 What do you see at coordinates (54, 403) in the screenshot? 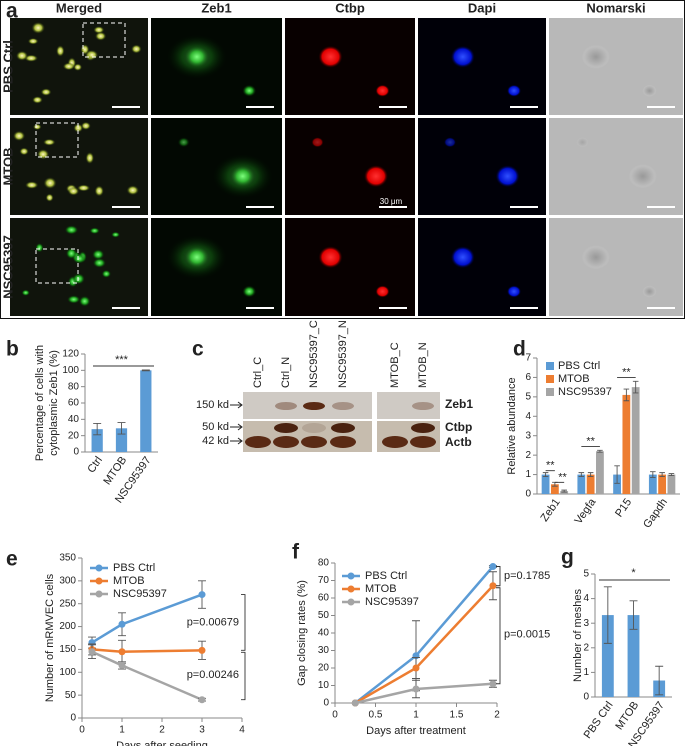
I see `y-axis-label: cytoplasmic Zeb1 (%)` at bounding box center [54, 403].